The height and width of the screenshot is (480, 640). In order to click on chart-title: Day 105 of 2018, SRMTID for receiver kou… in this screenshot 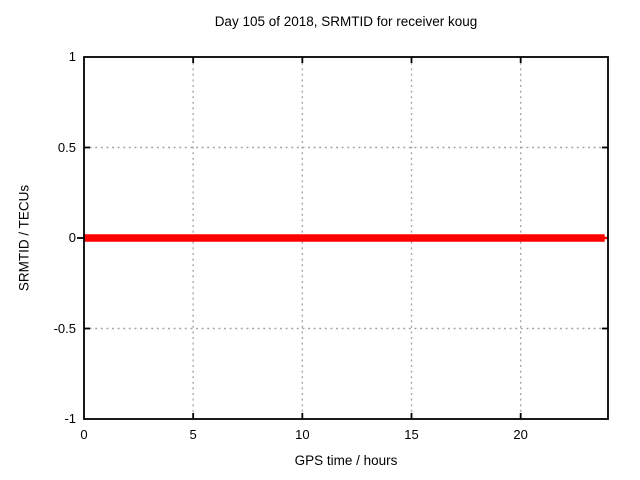, I will do `click(346, 21)`.